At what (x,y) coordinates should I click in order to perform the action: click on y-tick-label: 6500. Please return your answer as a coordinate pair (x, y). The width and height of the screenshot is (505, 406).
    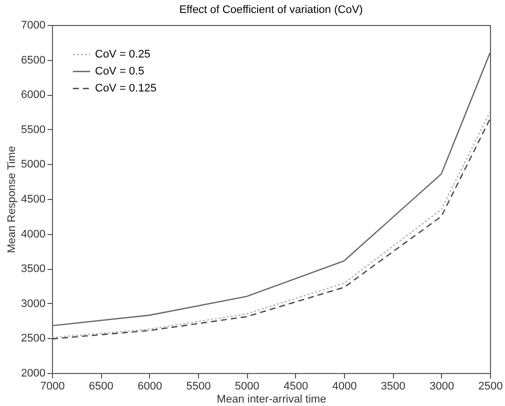
    Looking at the image, I should click on (33, 60).